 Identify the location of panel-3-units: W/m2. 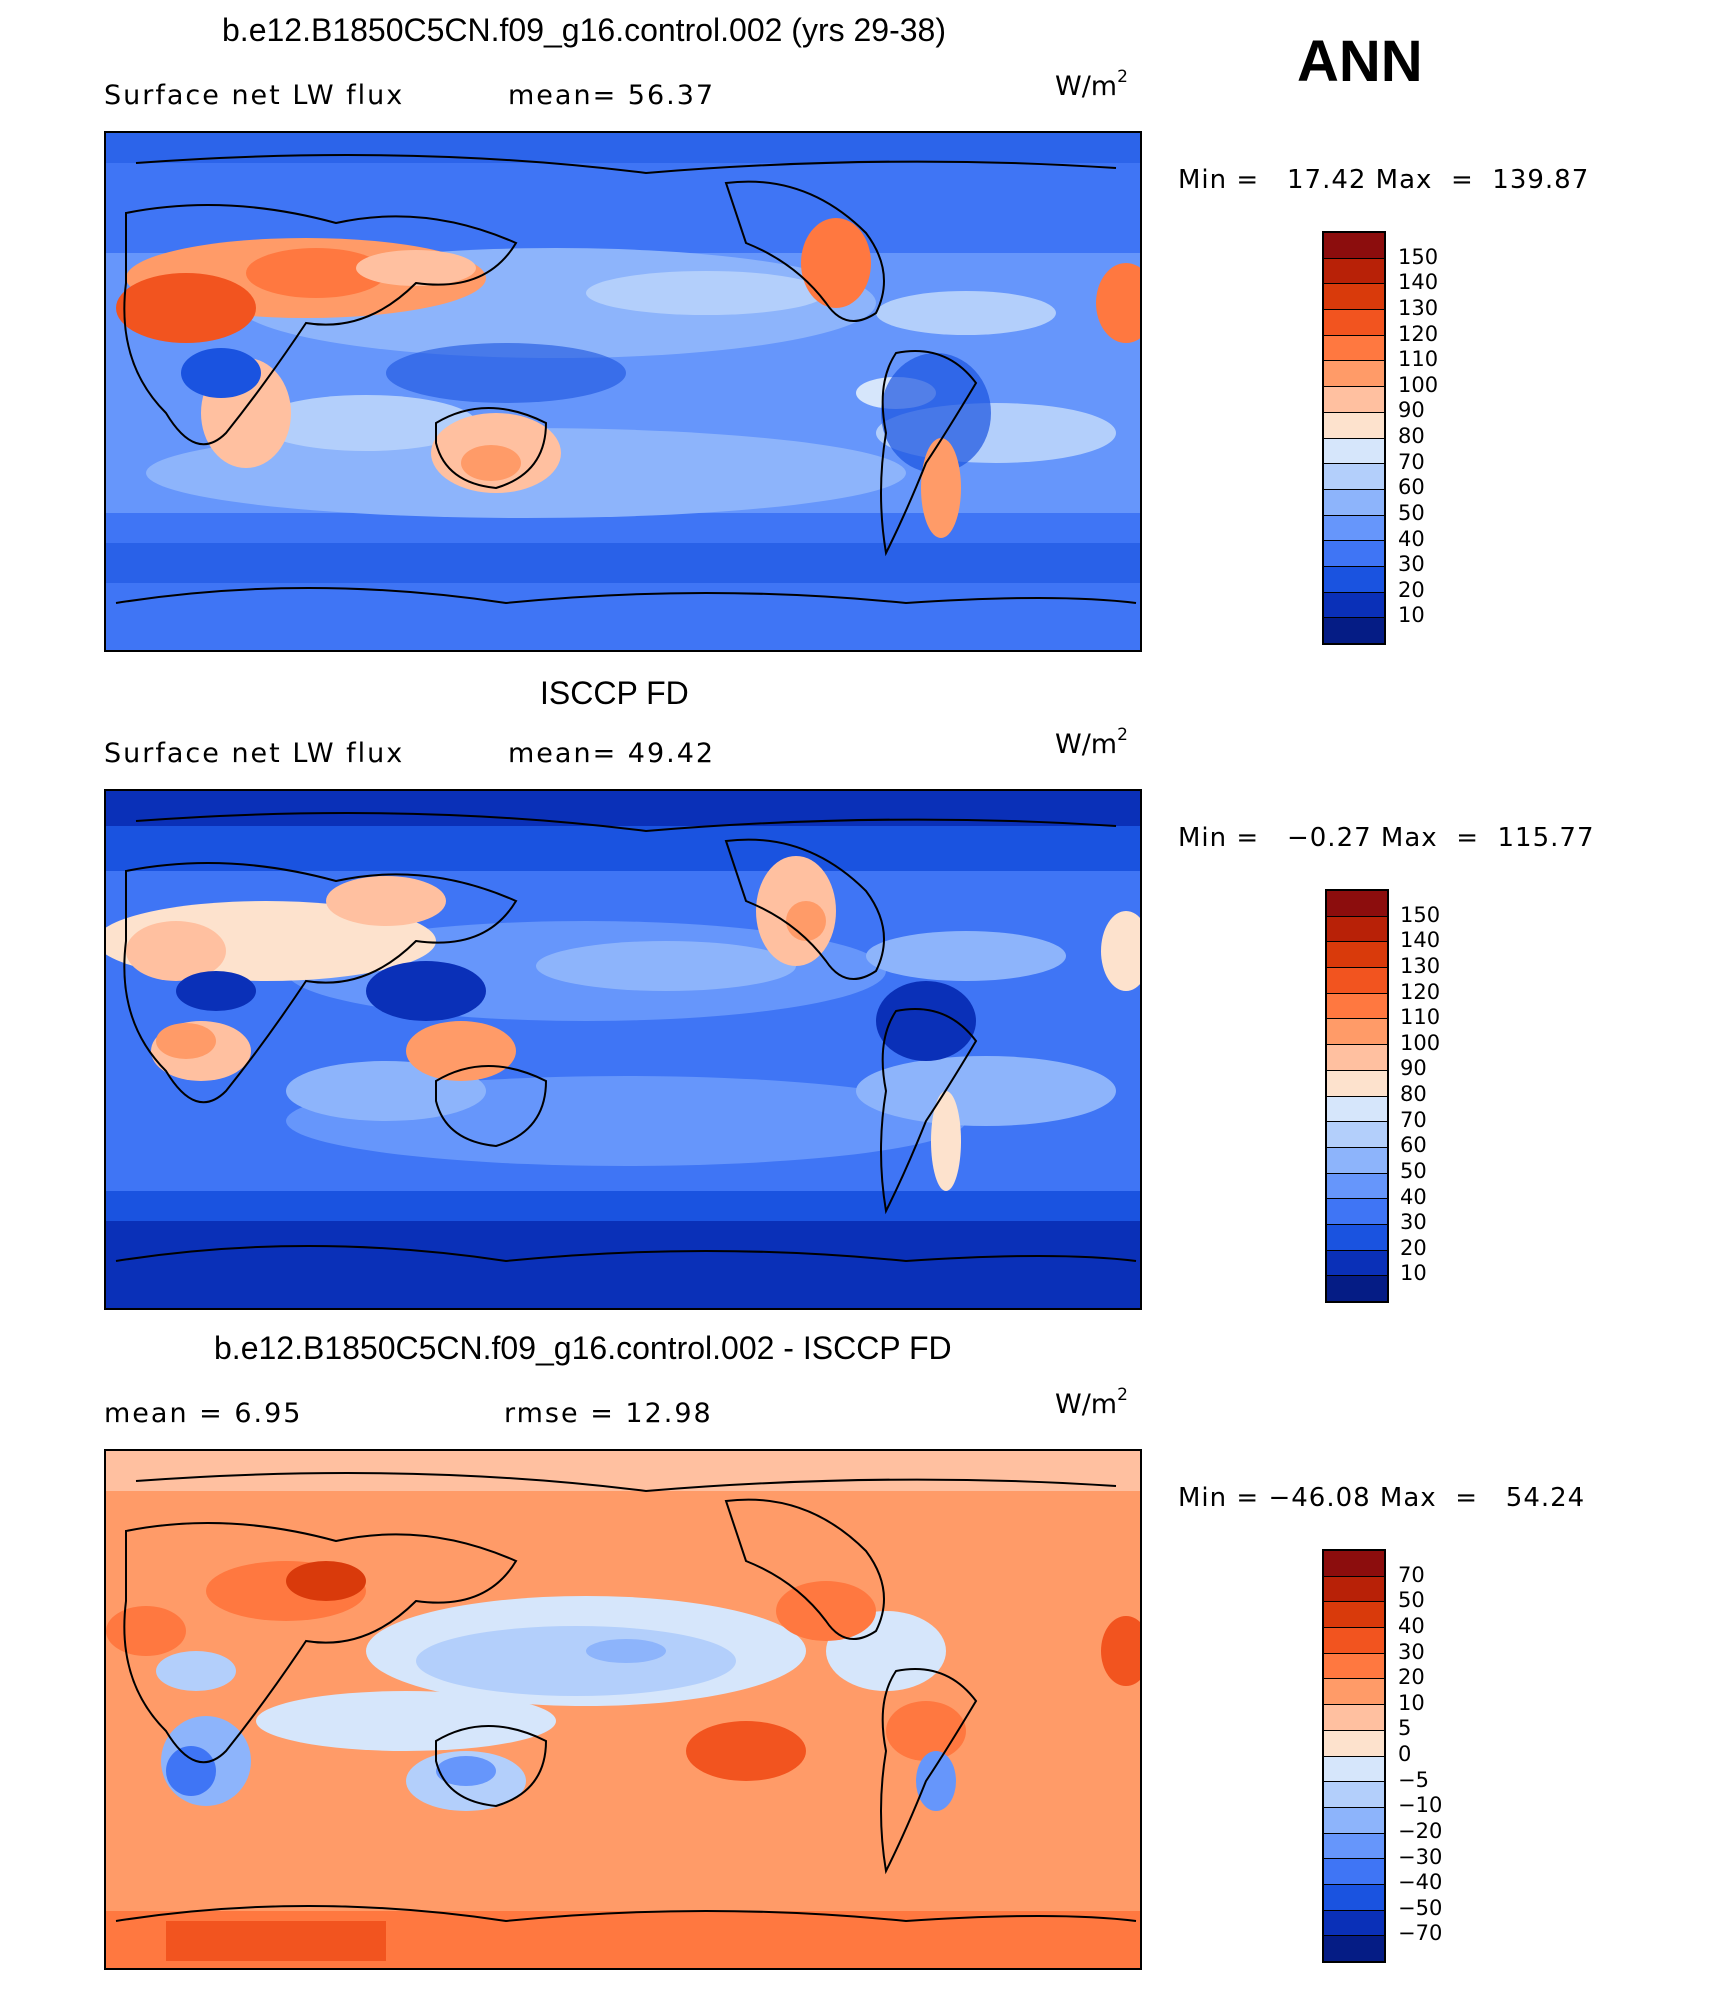
(1091, 1402).